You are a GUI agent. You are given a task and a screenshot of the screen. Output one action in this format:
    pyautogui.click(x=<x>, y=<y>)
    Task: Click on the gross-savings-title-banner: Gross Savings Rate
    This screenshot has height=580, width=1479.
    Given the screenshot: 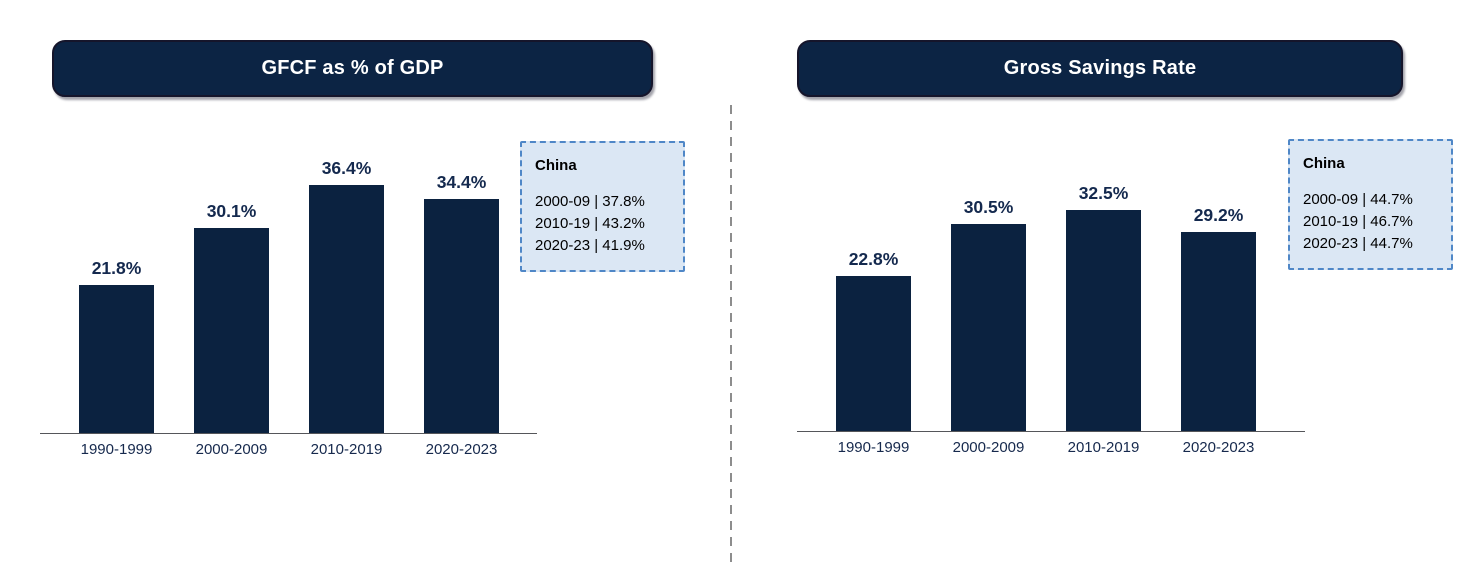 What is the action you would take?
    pyautogui.click(x=1100, y=68)
    